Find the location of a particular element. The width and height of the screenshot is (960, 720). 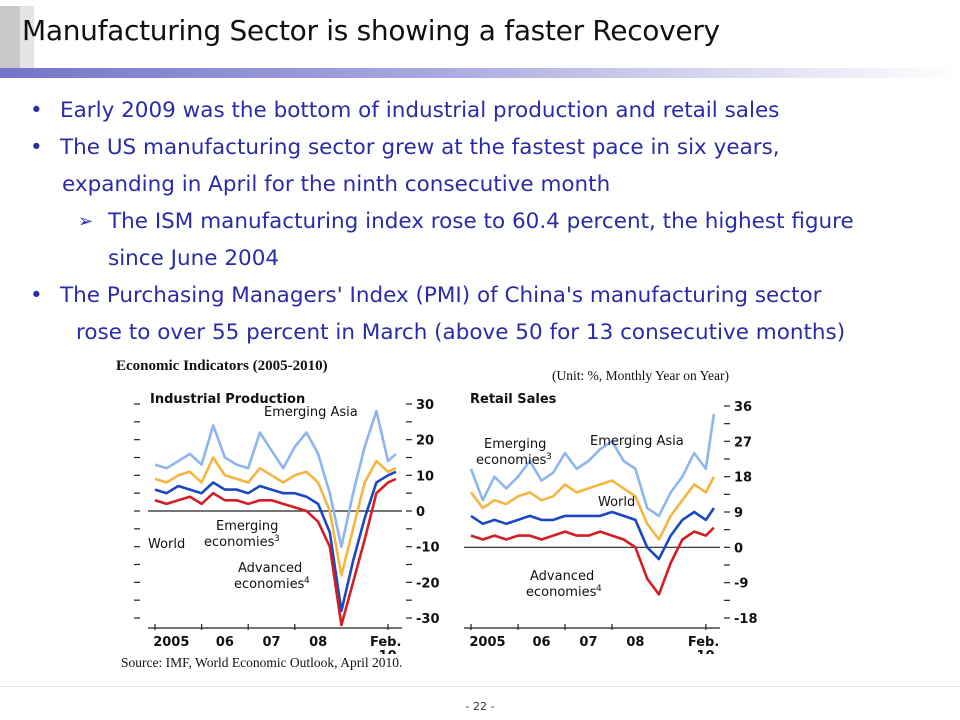

title-underline is located at coordinates (480, 73).